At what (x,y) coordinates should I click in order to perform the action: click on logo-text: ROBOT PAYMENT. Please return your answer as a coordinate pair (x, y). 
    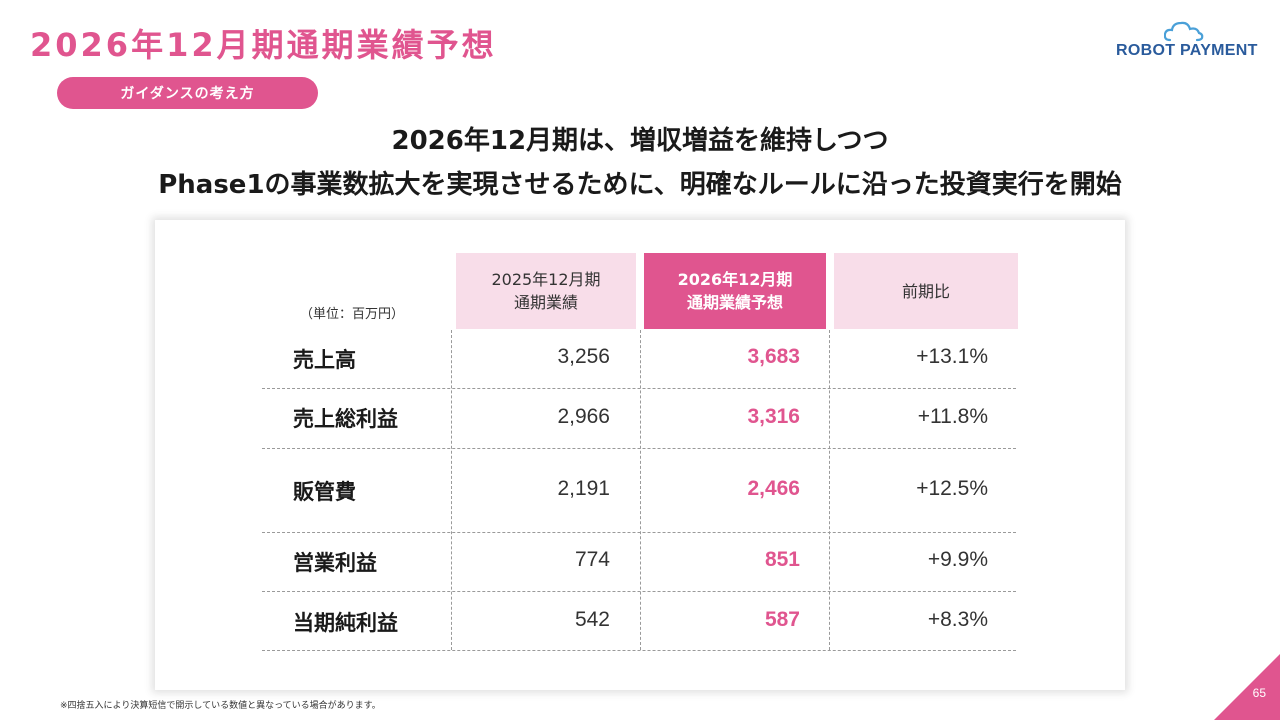
    Looking at the image, I should click on (1187, 50).